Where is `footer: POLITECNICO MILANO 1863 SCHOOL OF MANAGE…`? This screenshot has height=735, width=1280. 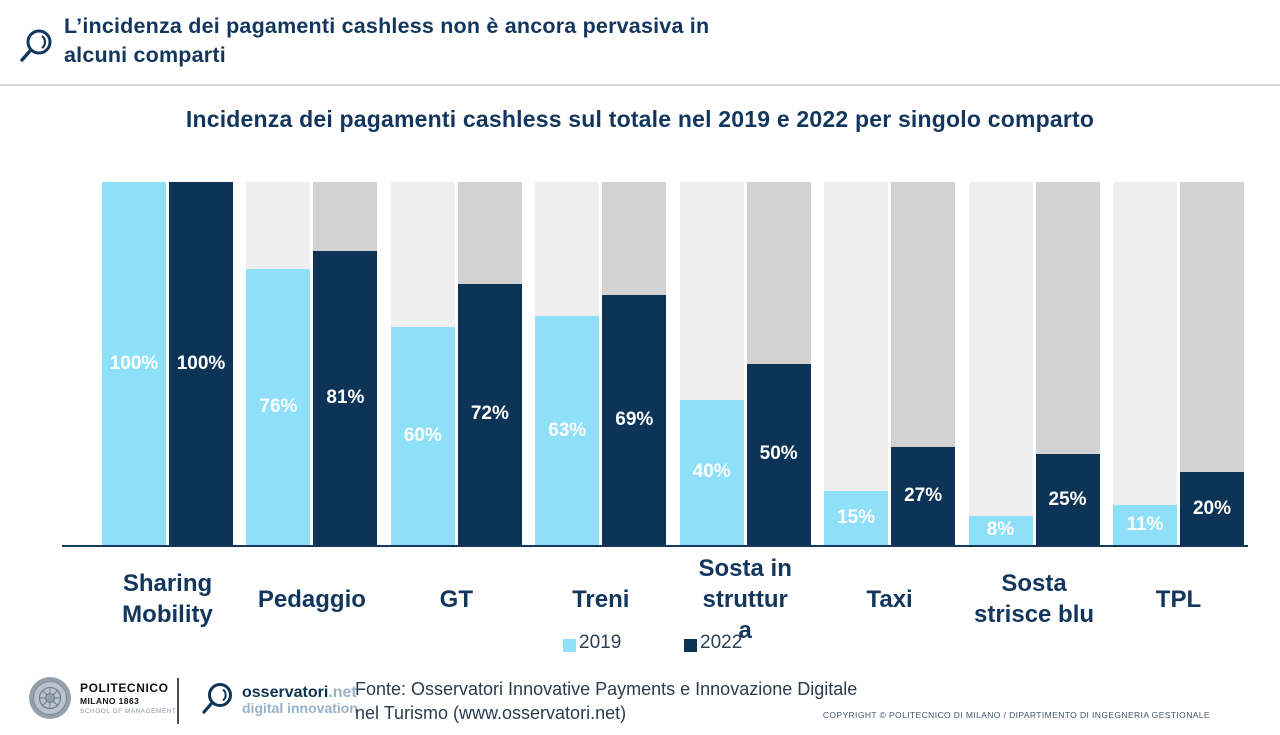 footer: POLITECNICO MILANO 1863 SCHOOL OF MANAGE… is located at coordinates (640, 700).